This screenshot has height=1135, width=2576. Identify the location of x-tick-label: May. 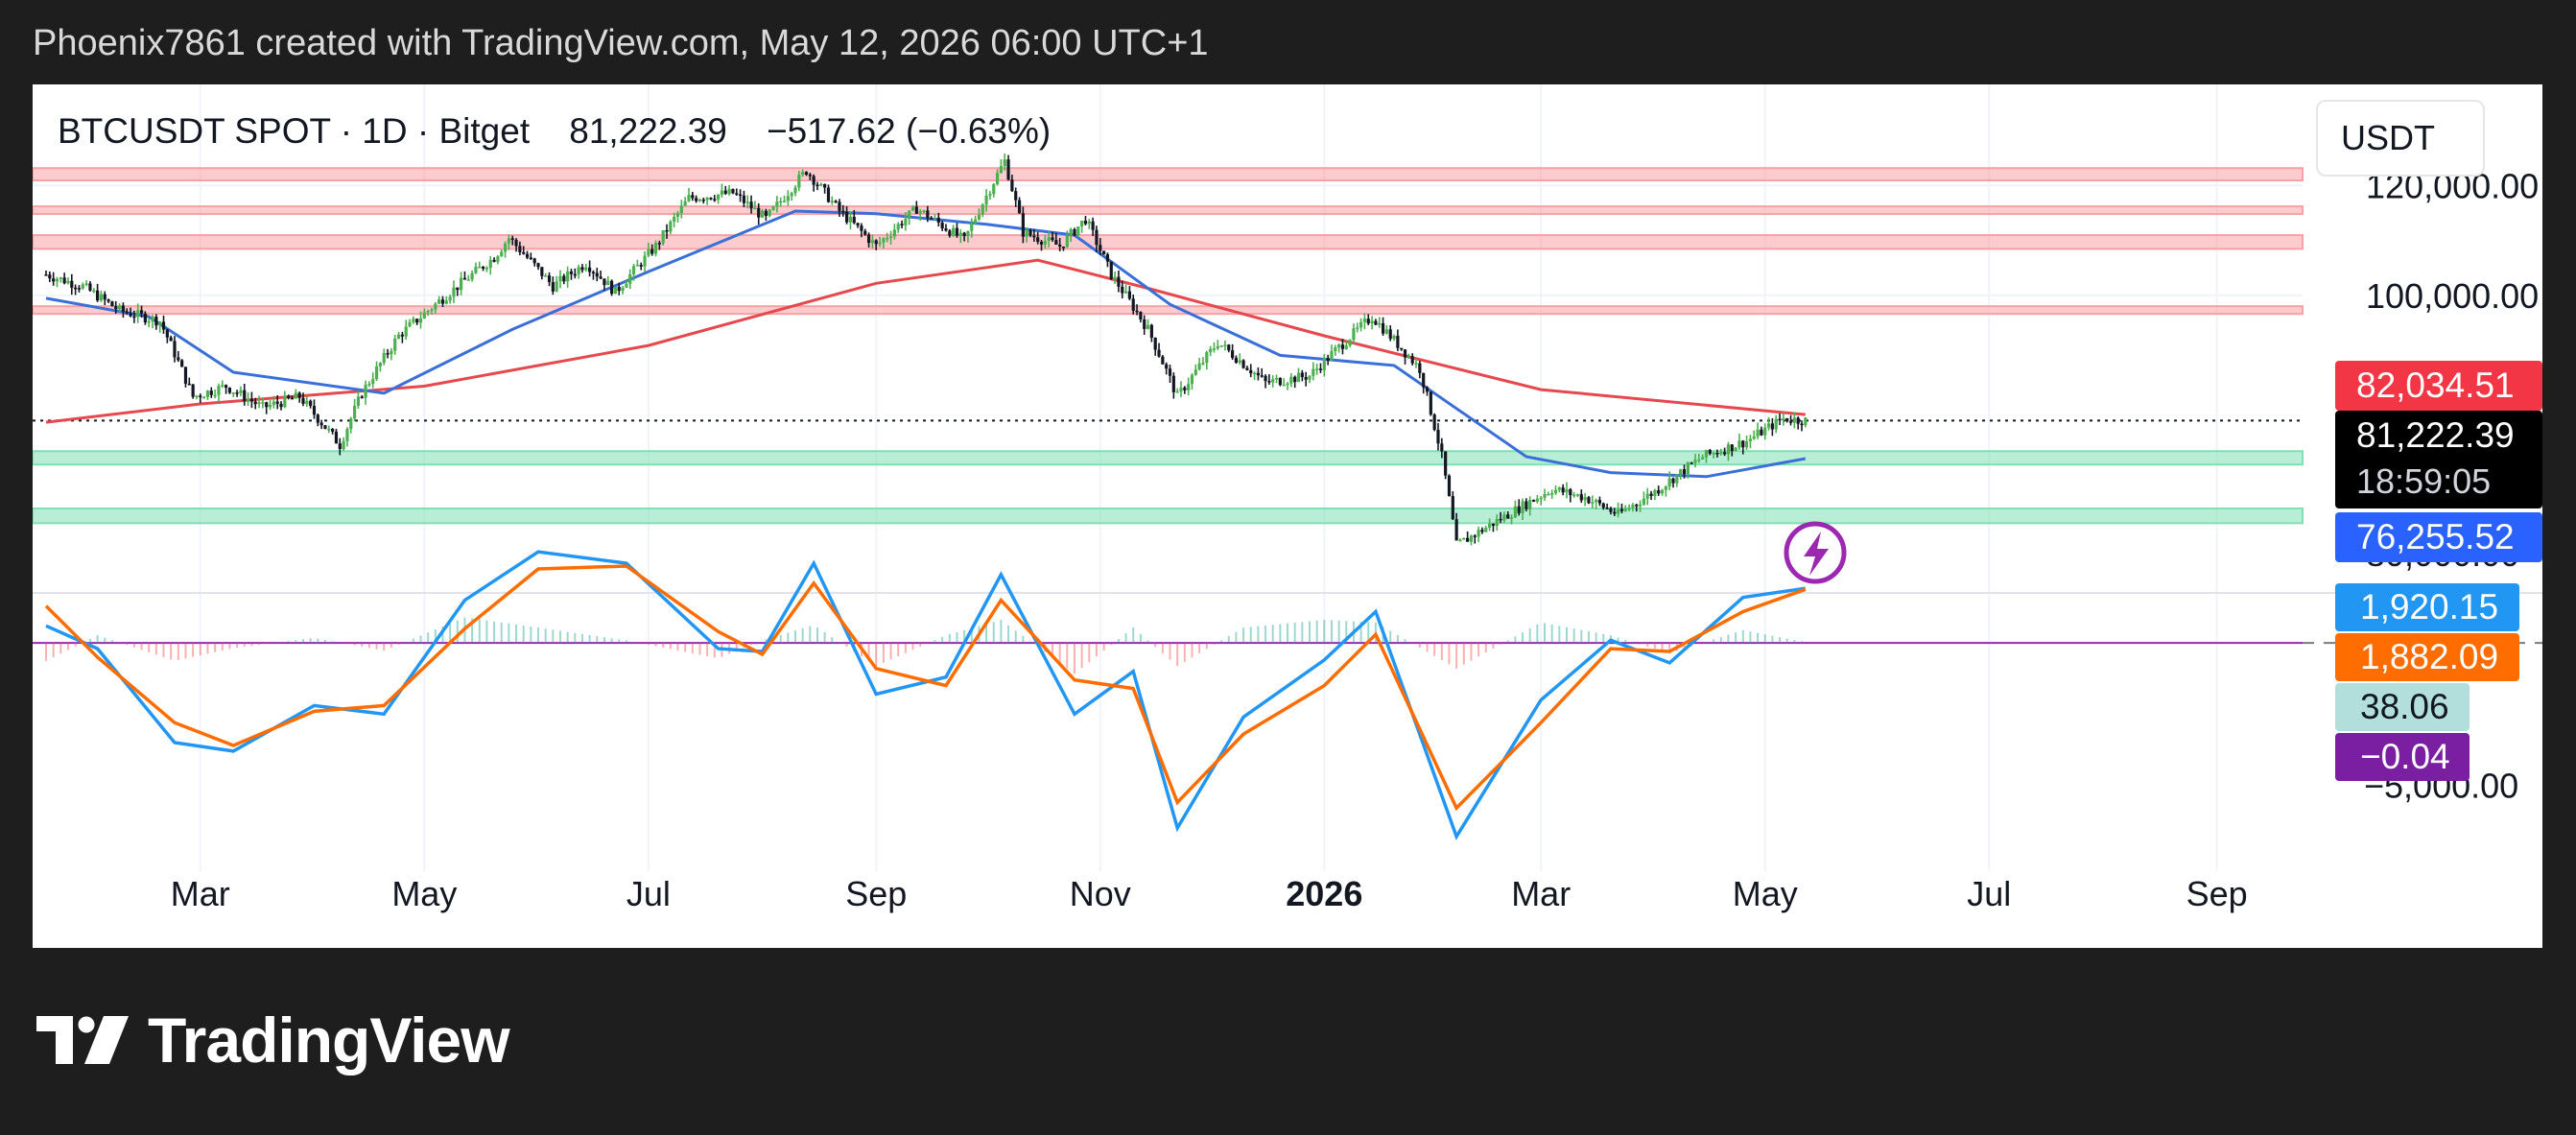
(424, 893).